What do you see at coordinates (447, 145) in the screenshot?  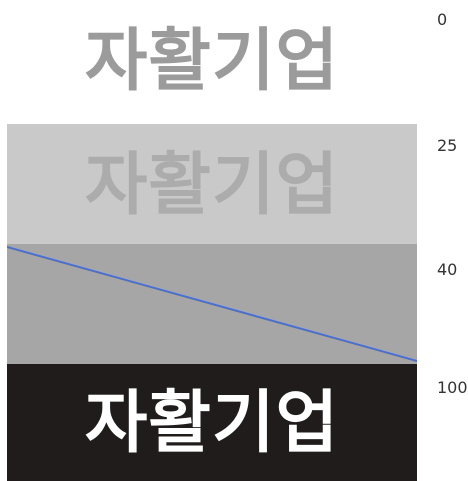 I see `level-label-25: 25` at bounding box center [447, 145].